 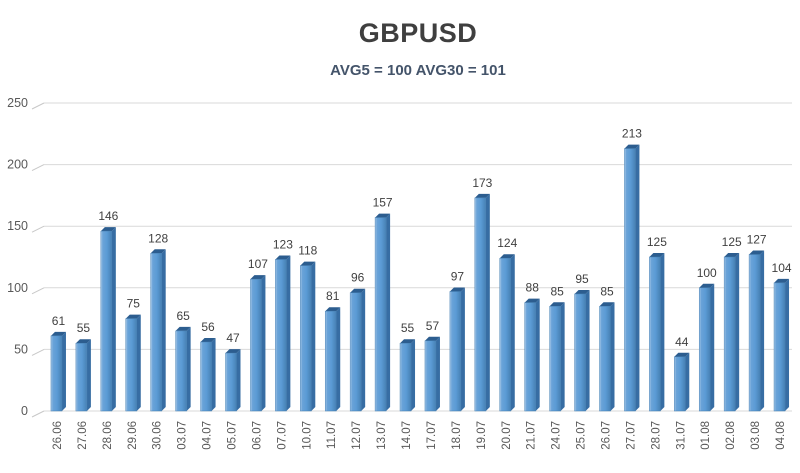 I want to click on x-axis-tick-label: 11.07, so click(x=332, y=435).